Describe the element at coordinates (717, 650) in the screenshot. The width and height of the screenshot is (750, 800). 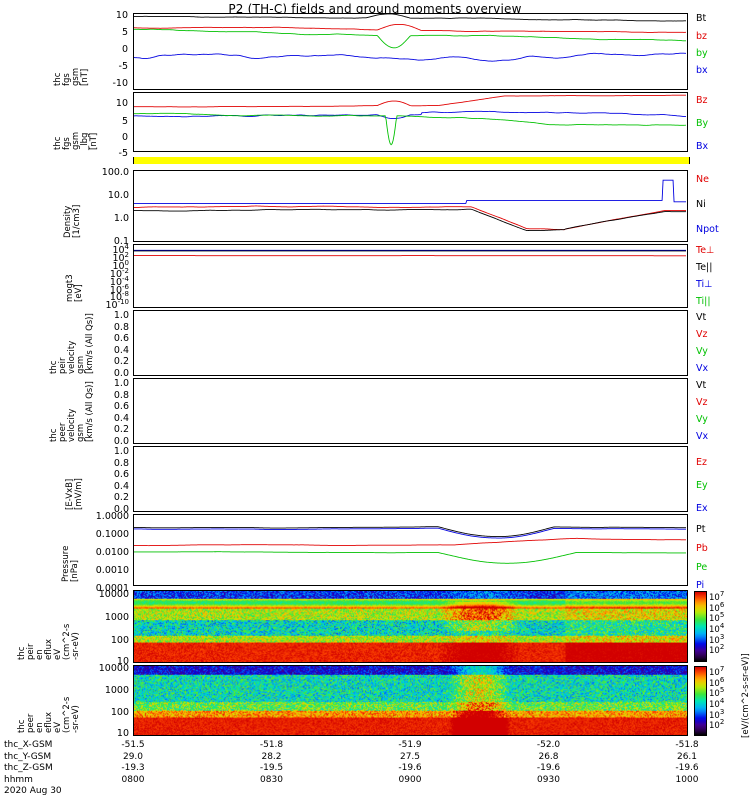
I see `cb1ticks-label-5: 10²` at that location.